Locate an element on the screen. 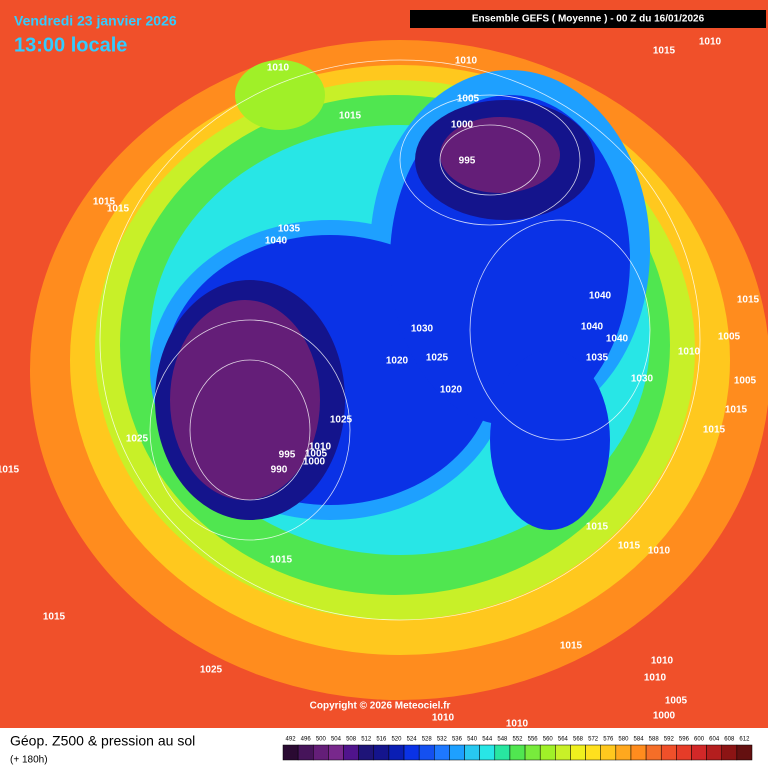 This screenshot has height=768, width=768. model-box is located at coordinates (588, 19).